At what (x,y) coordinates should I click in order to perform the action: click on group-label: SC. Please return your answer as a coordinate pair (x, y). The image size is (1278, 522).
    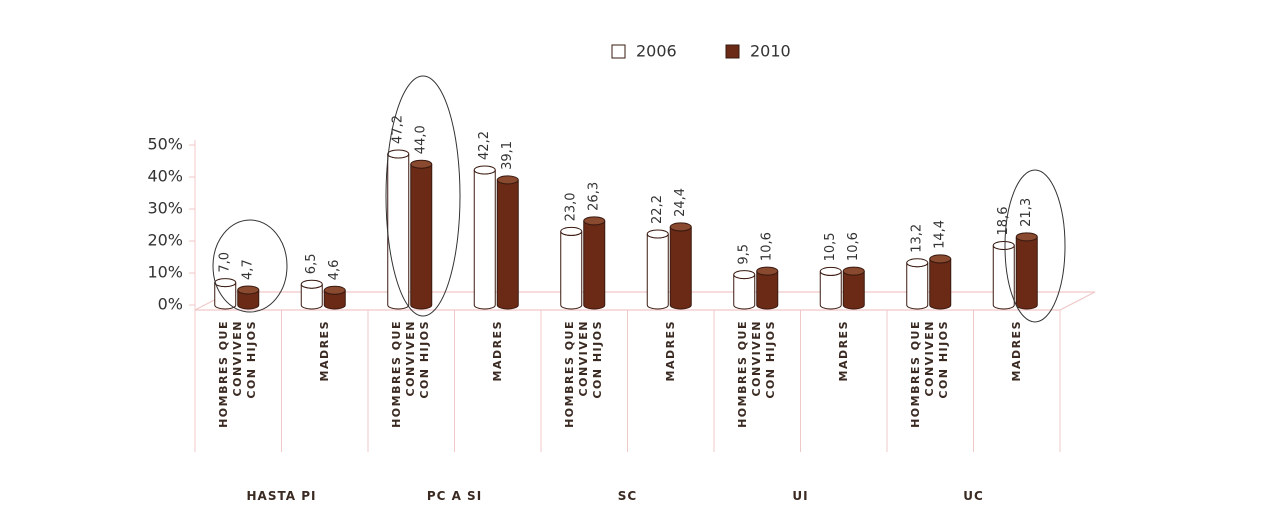
    Looking at the image, I should click on (627, 496).